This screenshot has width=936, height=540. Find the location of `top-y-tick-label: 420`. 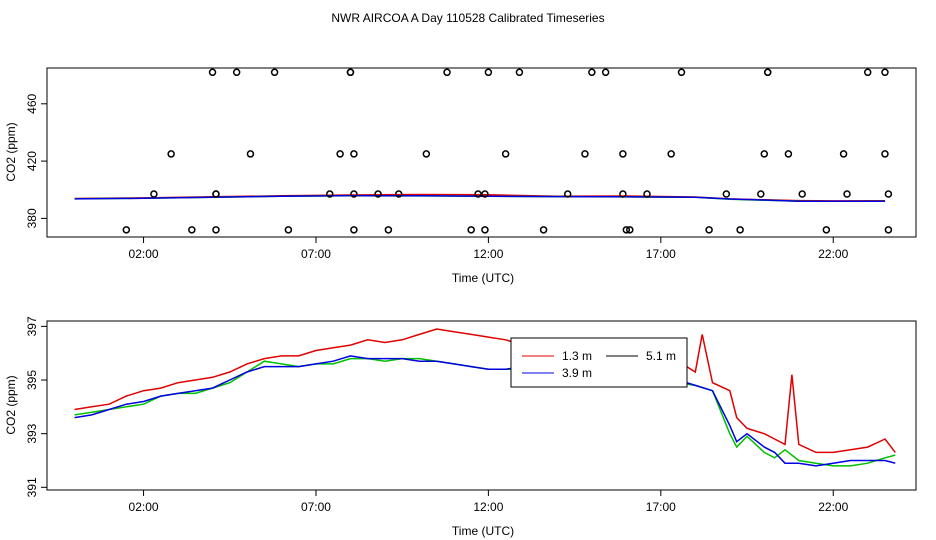

top-y-tick-label: 420 is located at coordinates (32, 161).